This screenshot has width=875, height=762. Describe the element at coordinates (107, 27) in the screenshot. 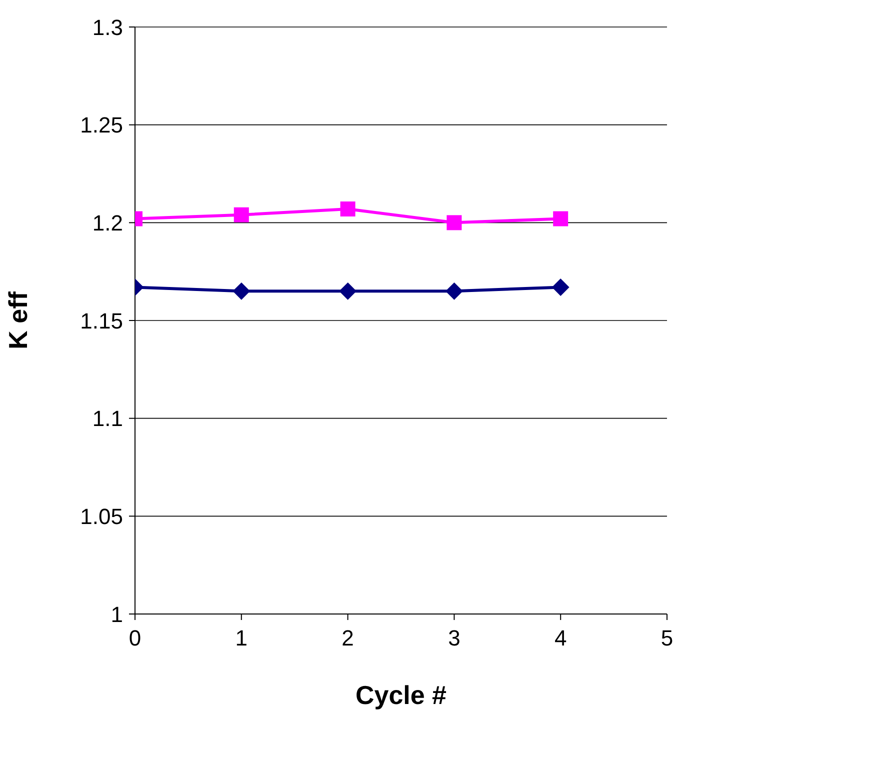

I see `y-tick-label: 1.3` at that location.